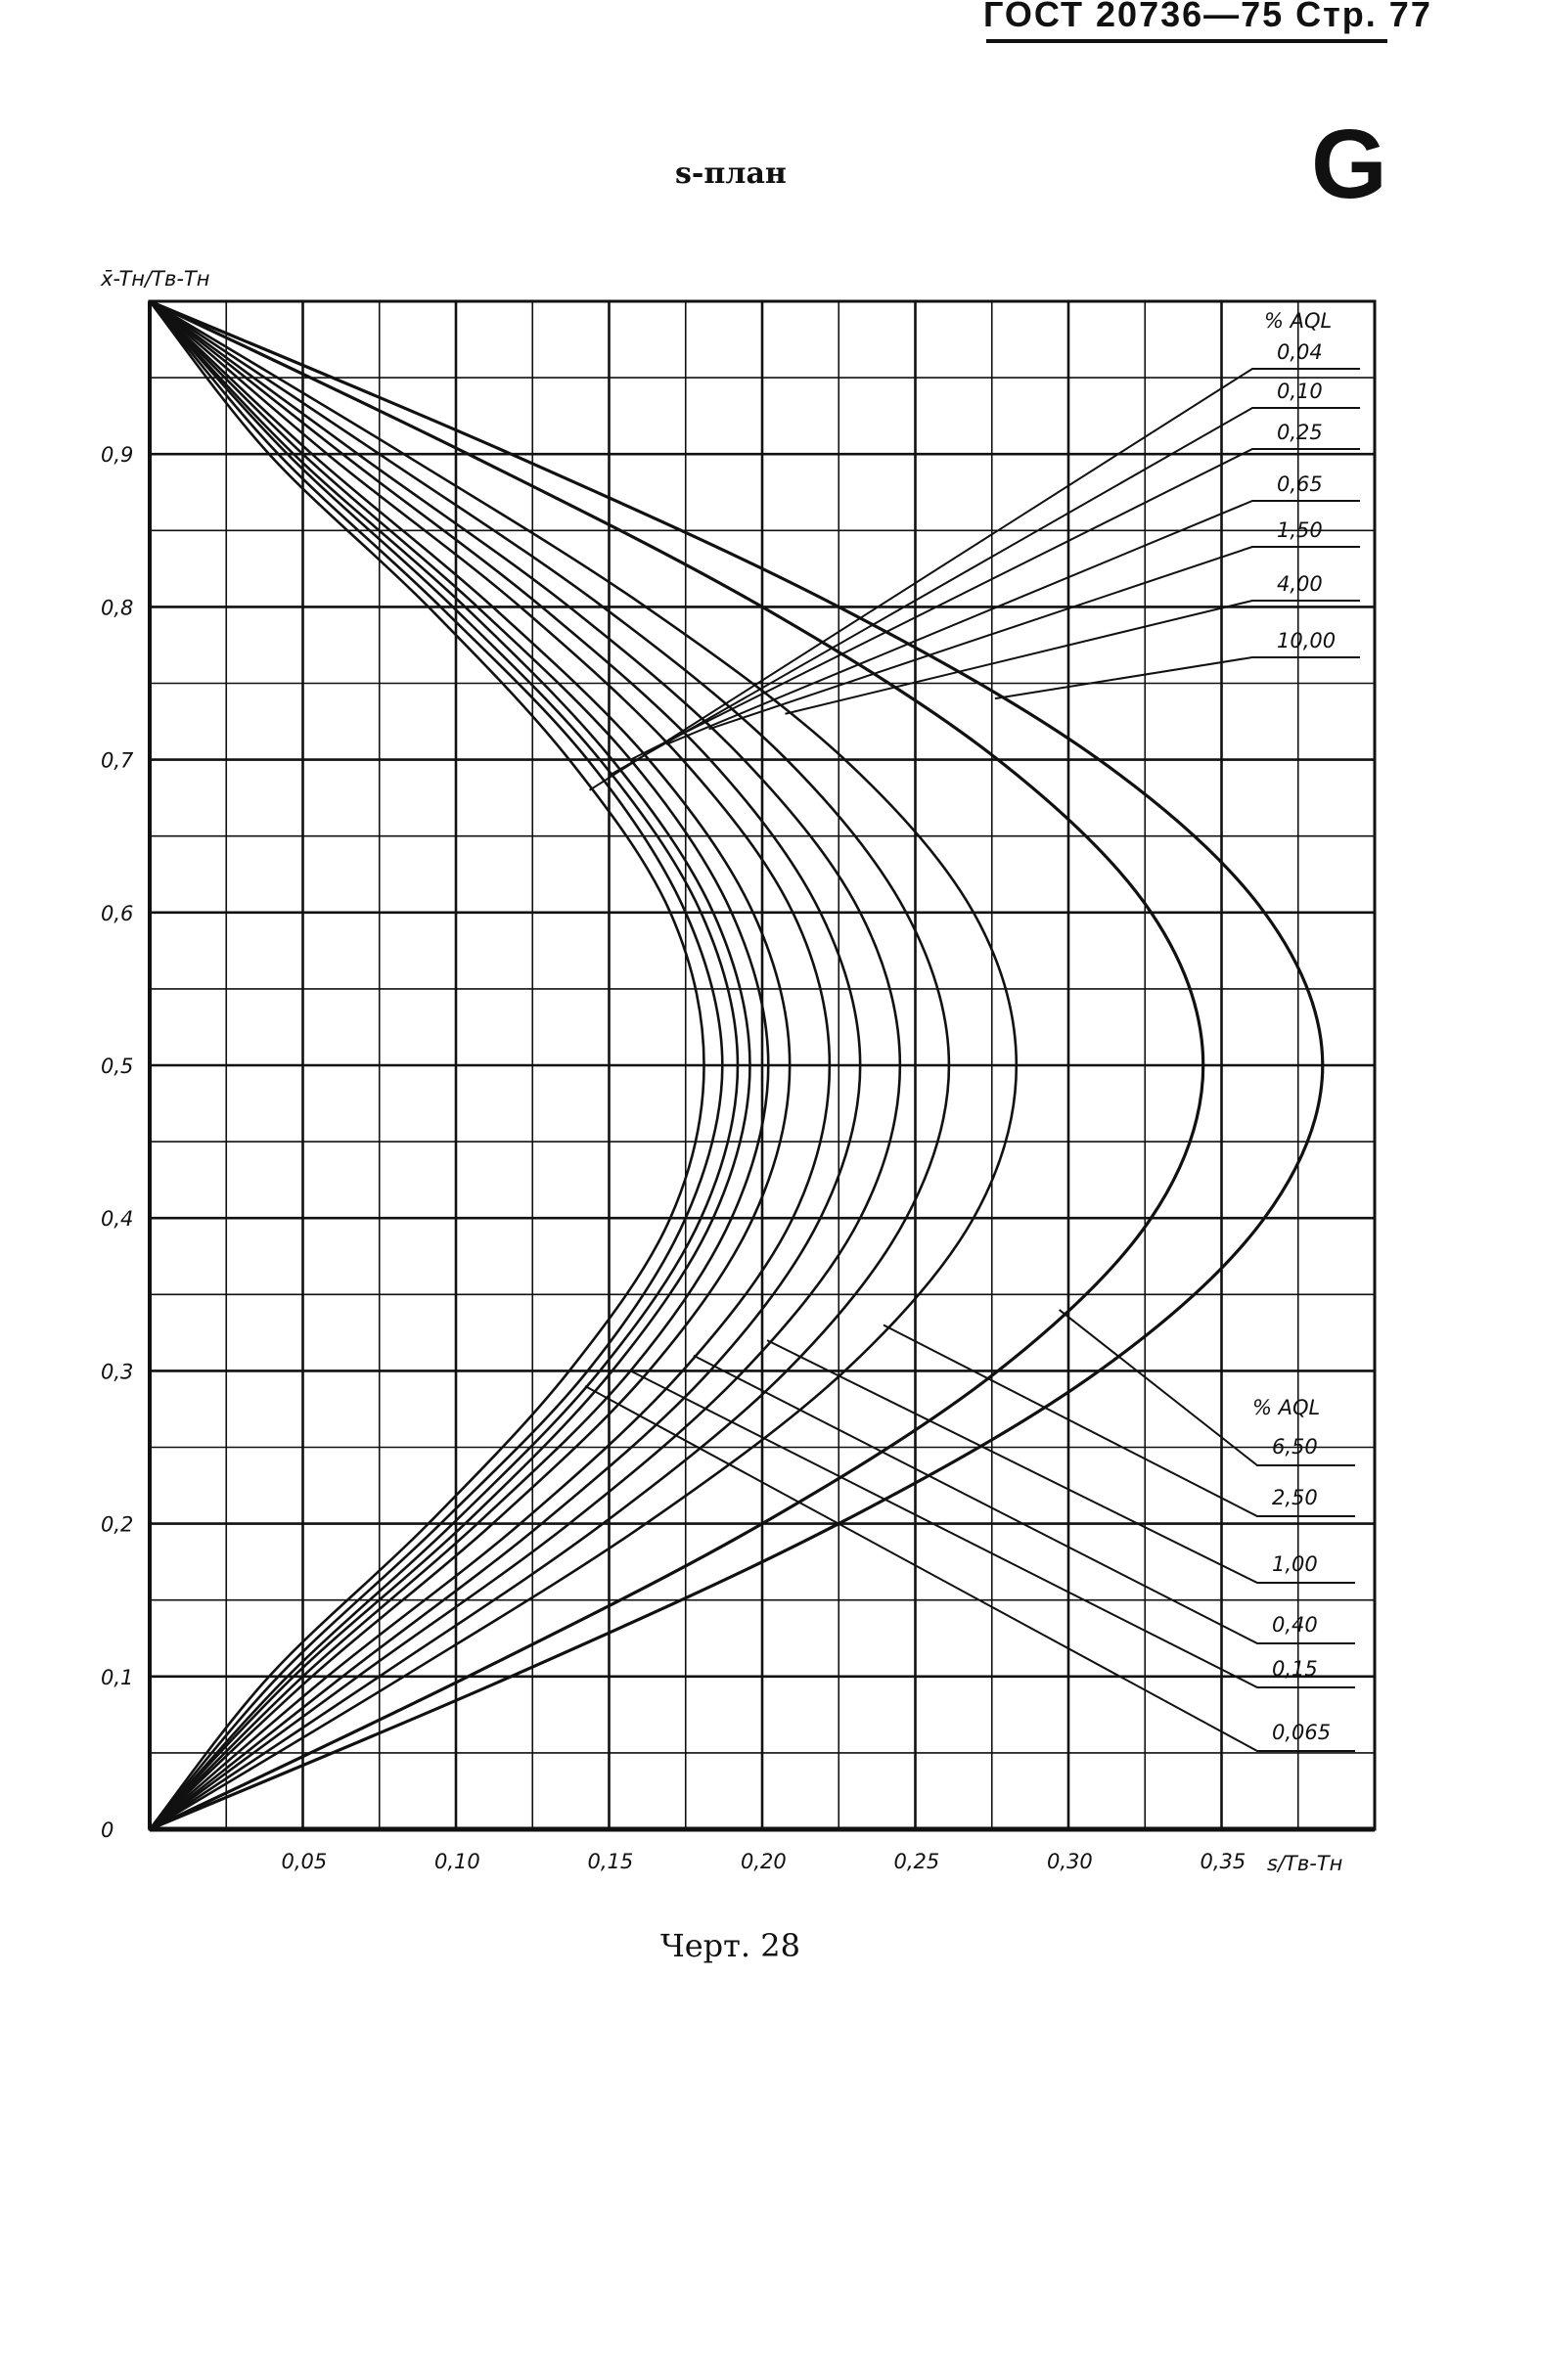  What do you see at coordinates (1208, 17) in the screenshot?
I see `page-header: ГОСТ 20736—75 Стр. 77` at bounding box center [1208, 17].